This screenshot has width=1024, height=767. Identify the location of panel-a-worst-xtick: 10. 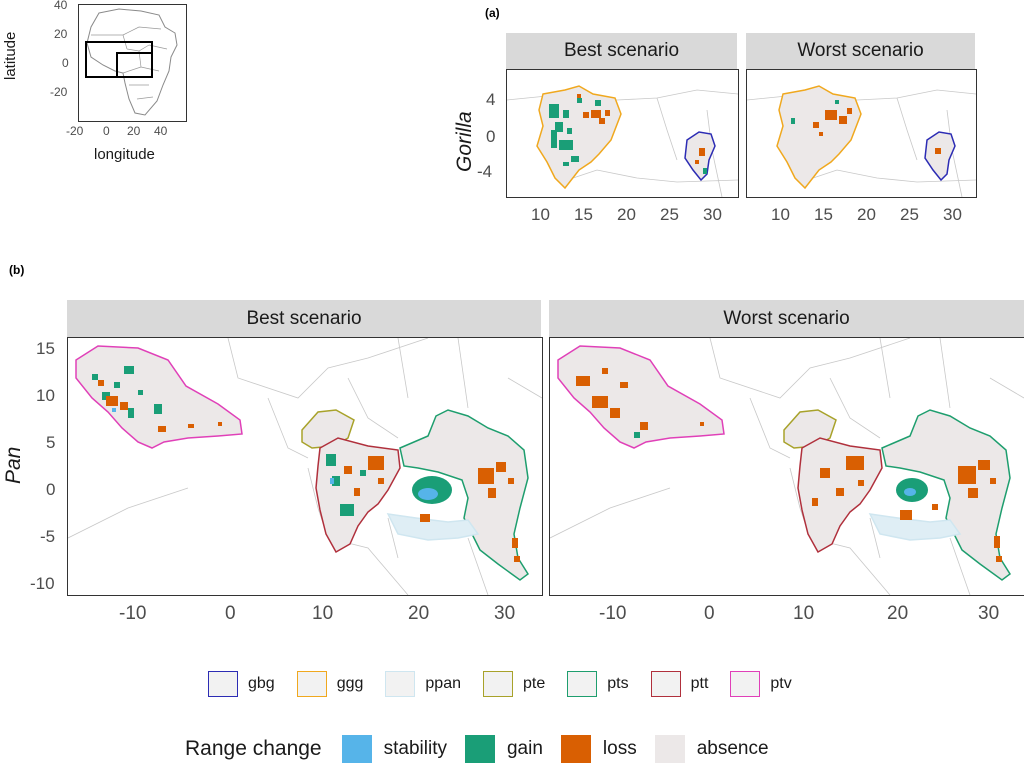
(780, 214).